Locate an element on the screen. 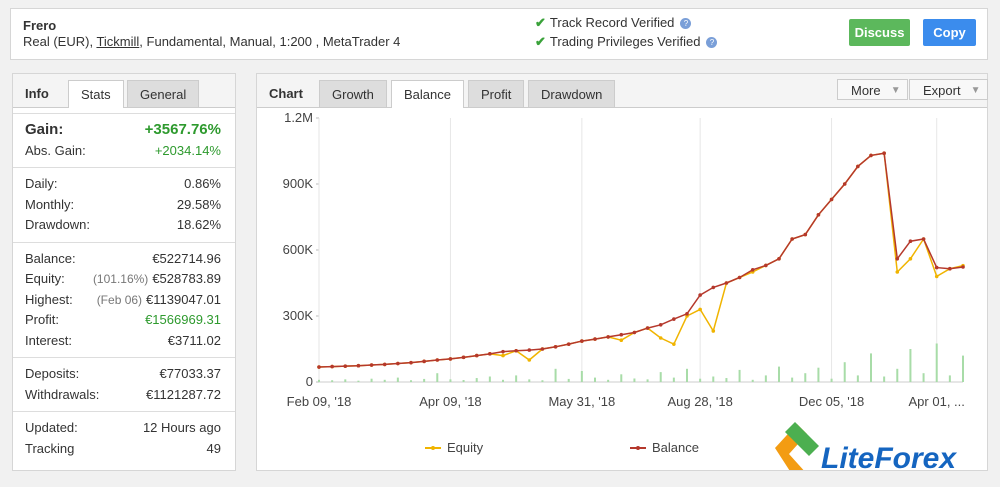 Image resolution: width=1000 pixels, height=487 pixels. info-row: Profit: €1566969.31 is located at coordinates (123, 320).